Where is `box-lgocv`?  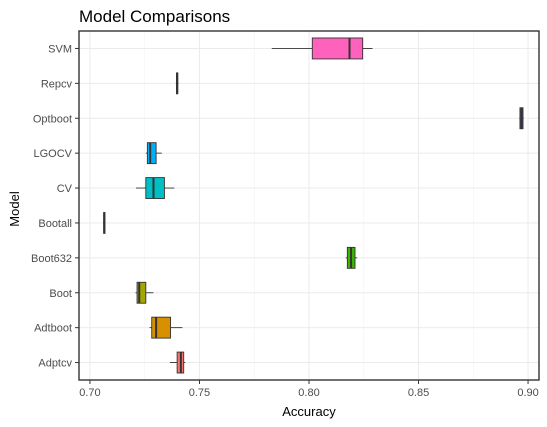
box-lgocv is located at coordinates (151, 153).